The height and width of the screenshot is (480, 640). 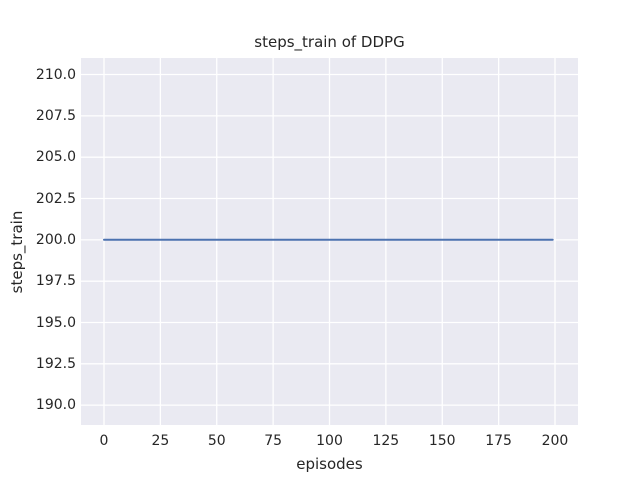 What do you see at coordinates (329, 441) in the screenshot?
I see `x-tick-label: 100` at bounding box center [329, 441].